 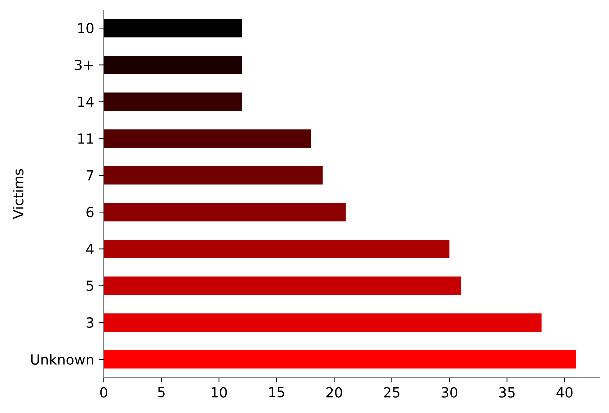 What do you see at coordinates (62, 359) in the screenshot?
I see `y-tick-label: Unknown` at bounding box center [62, 359].